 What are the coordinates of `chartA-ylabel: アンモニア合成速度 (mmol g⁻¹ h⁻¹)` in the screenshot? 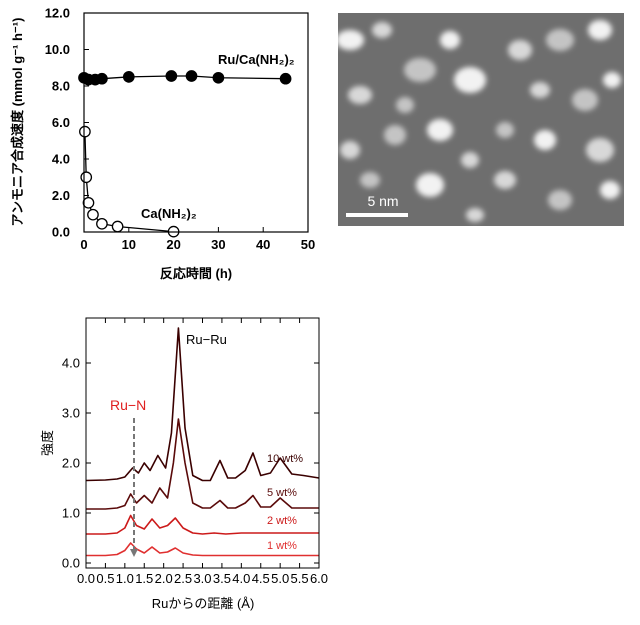 It's located at (17, 122).